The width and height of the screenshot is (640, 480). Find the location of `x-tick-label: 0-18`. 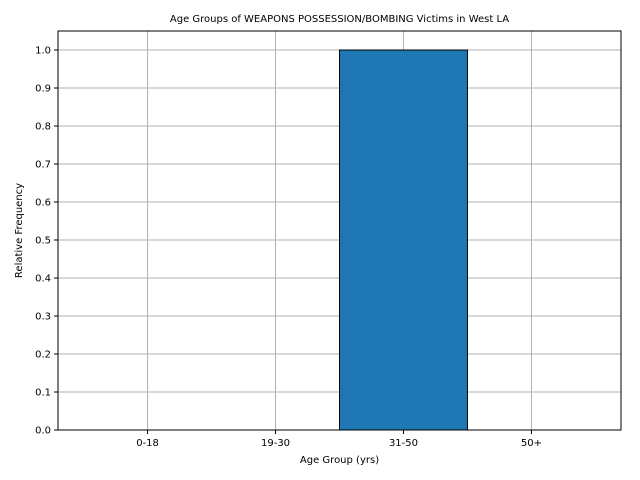

x-tick-label: 0-18 is located at coordinates (147, 443).